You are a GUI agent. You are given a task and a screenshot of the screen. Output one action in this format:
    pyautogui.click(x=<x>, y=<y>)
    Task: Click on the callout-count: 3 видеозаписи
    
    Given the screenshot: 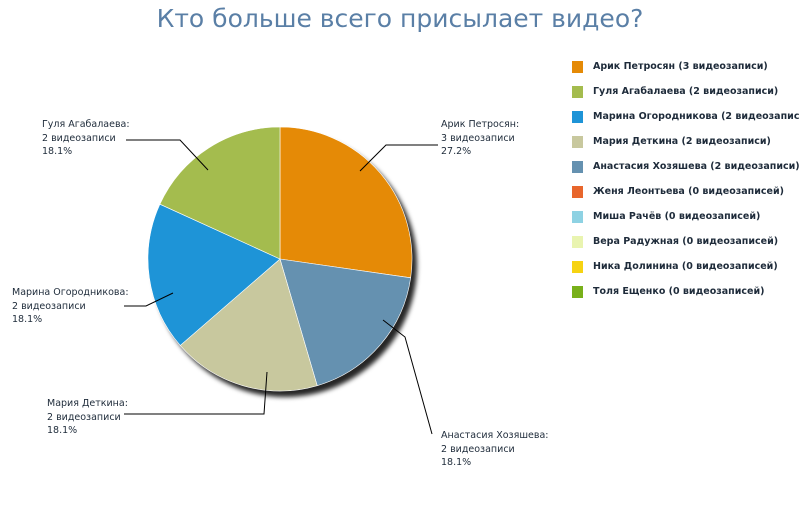 What is the action you would take?
    pyautogui.click(x=478, y=138)
    